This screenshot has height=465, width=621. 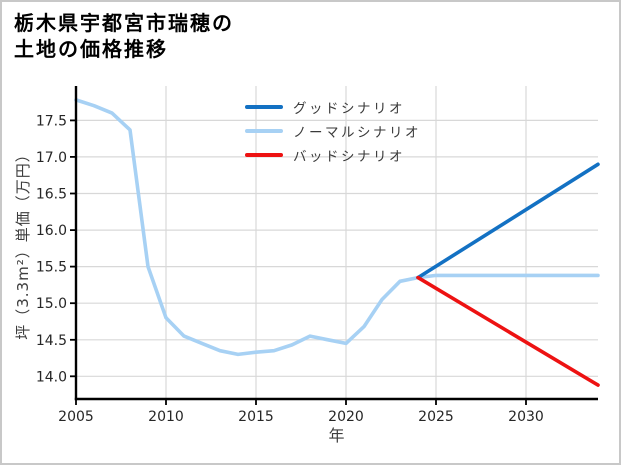 What do you see at coordinates (51, 231) in the screenshot?
I see `y-tick-label: 16.0` at bounding box center [51, 231].